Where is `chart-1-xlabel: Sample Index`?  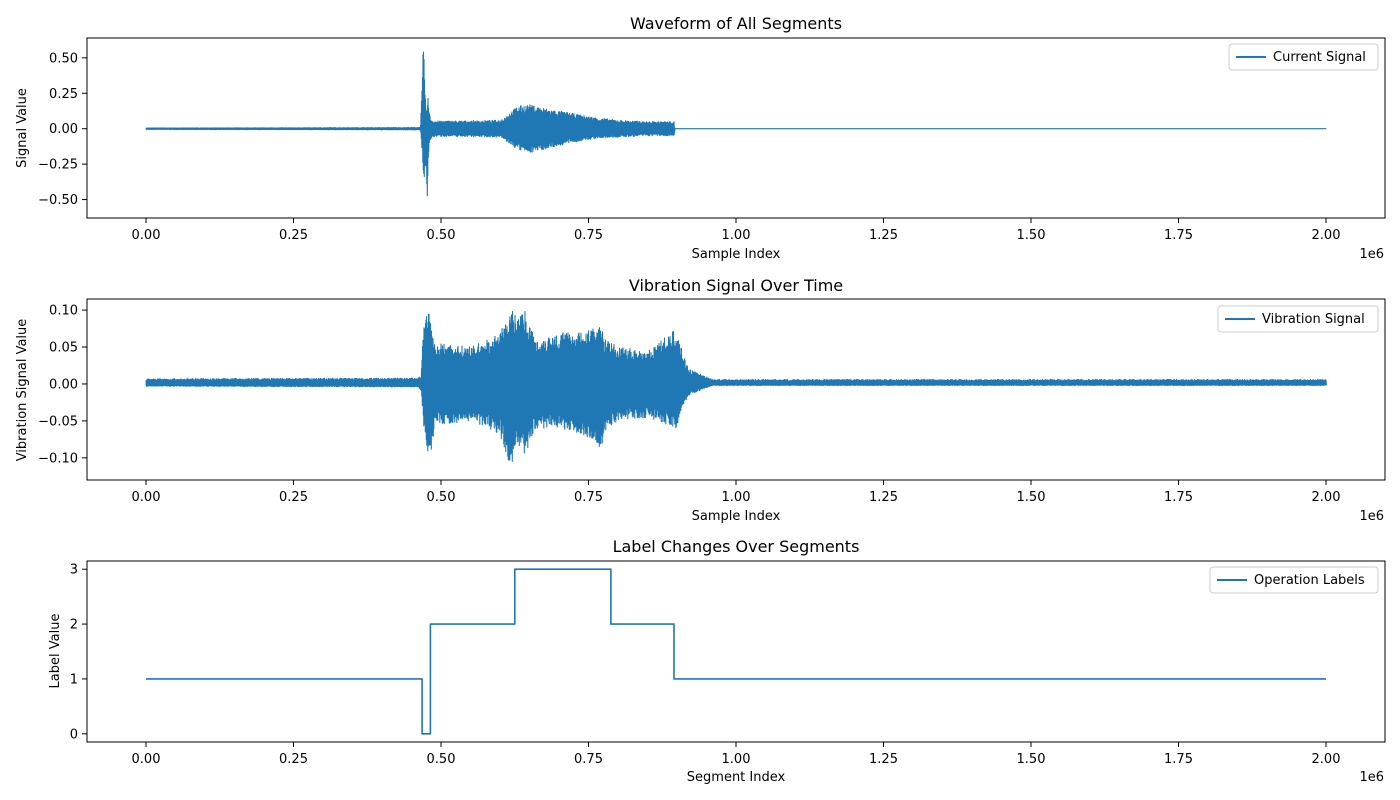
chart-1-xlabel: Sample Index is located at coordinates (736, 254).